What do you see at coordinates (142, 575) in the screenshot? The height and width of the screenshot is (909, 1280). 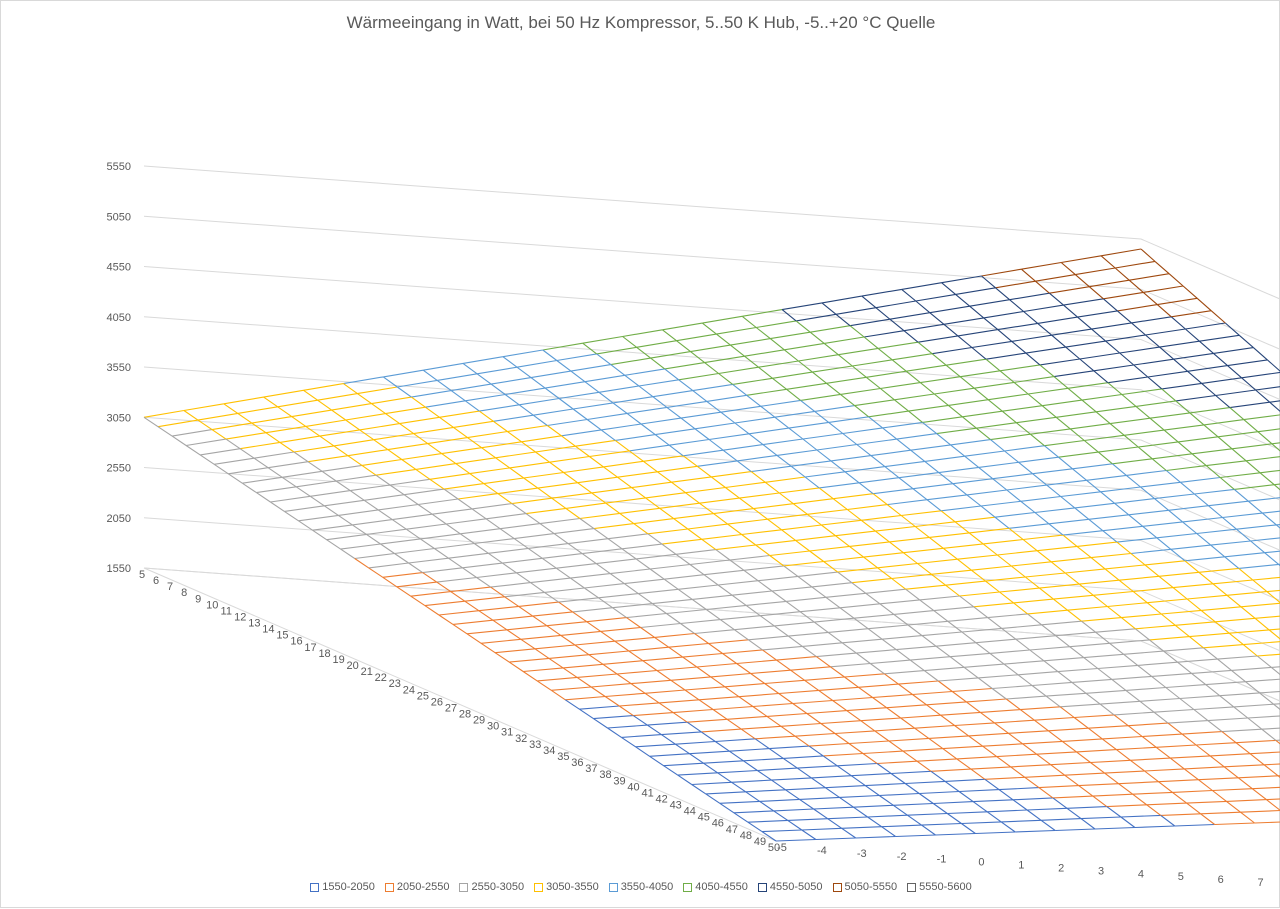 I see `hub-tick-label: 5` at bounding box center [142, 575].